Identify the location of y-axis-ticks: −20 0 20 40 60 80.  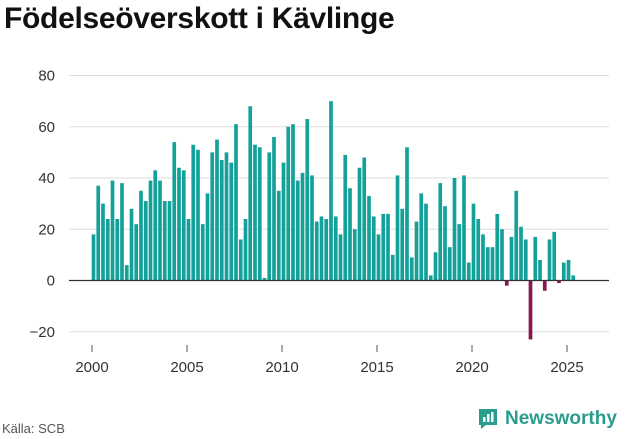
(42, 204).